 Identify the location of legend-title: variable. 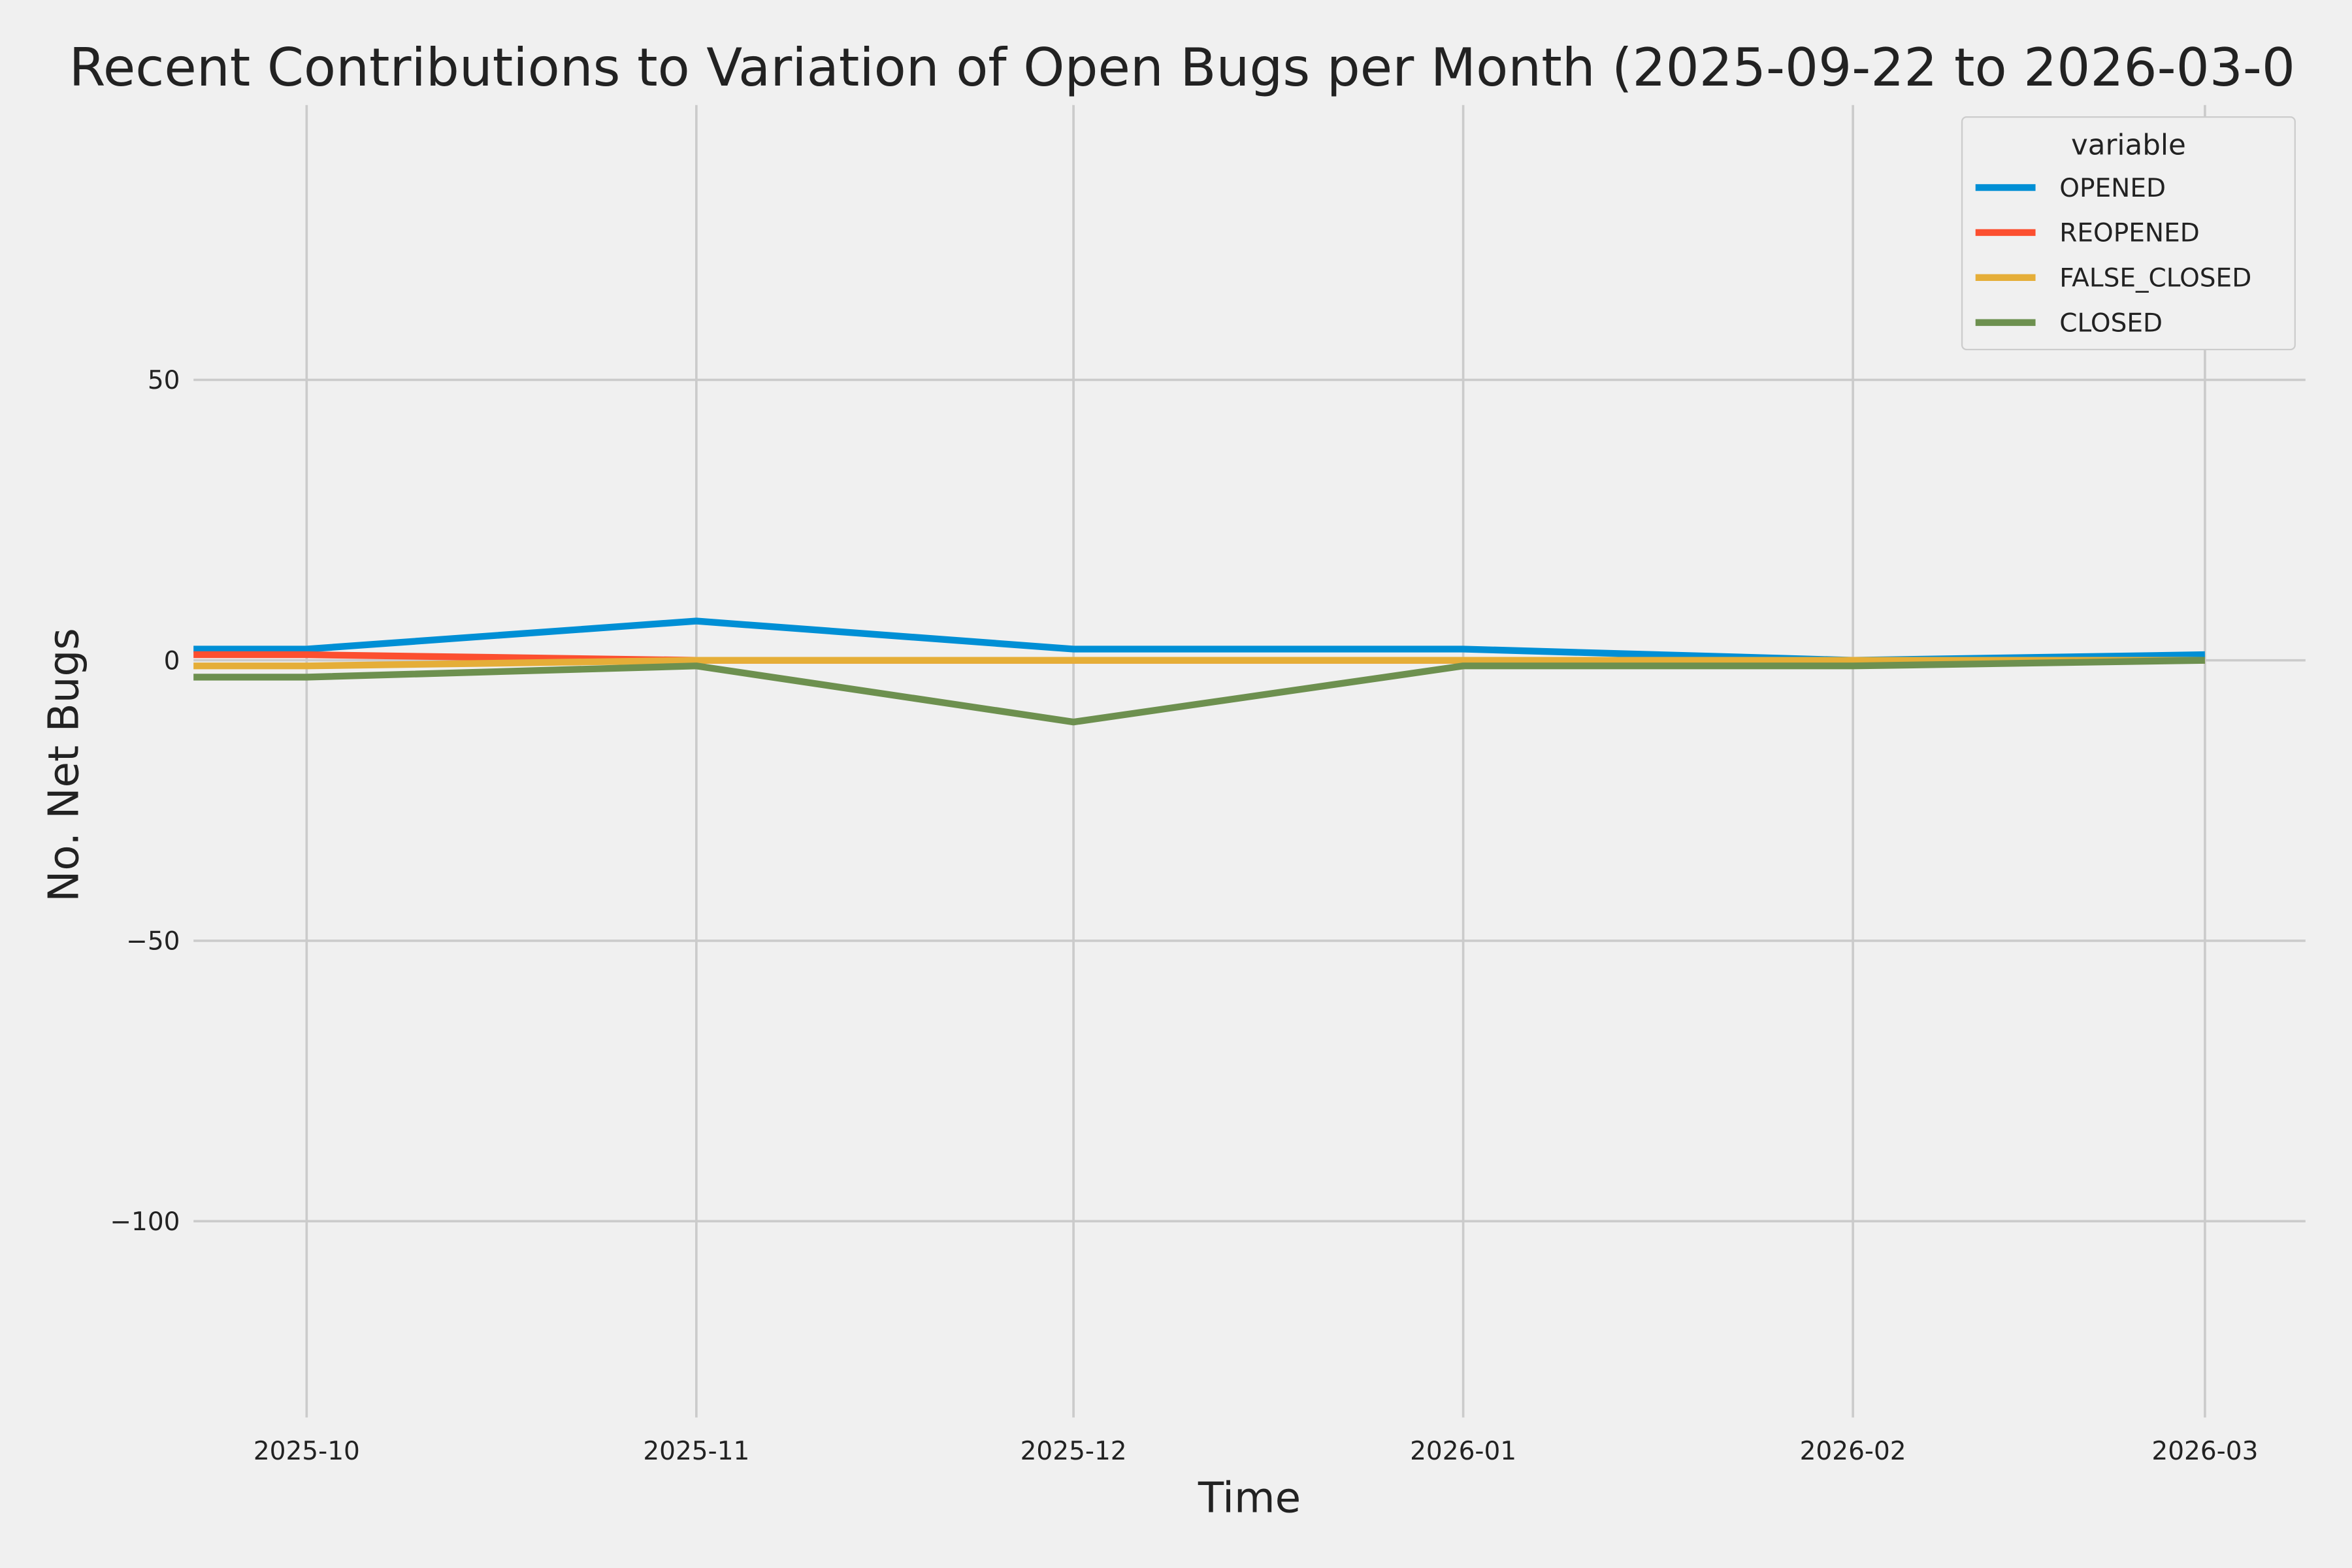
(2128, 145).